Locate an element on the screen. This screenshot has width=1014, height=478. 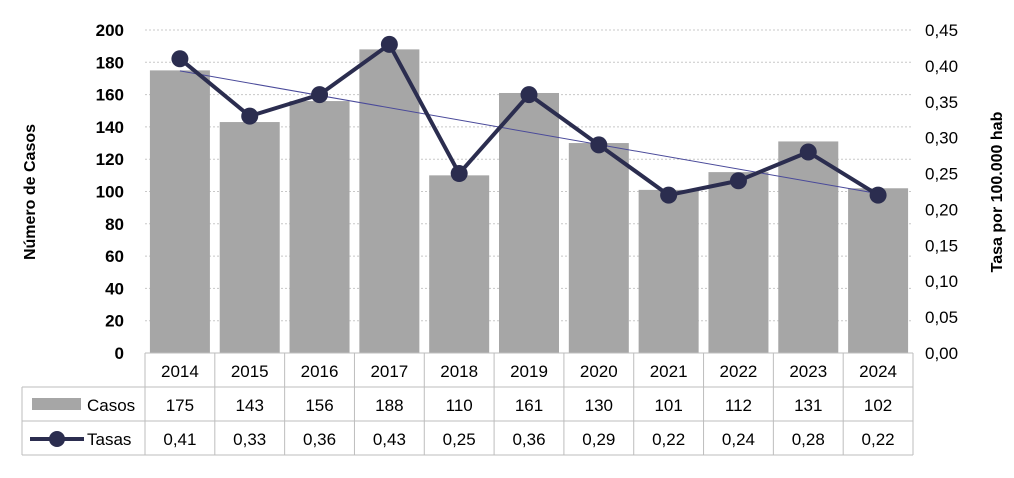
y-axis-right: 0,00 0,05 0,10 0,15 0,20 0,25 0,30 0,35 0,40 0,45 is located at coordinates (941, 192).